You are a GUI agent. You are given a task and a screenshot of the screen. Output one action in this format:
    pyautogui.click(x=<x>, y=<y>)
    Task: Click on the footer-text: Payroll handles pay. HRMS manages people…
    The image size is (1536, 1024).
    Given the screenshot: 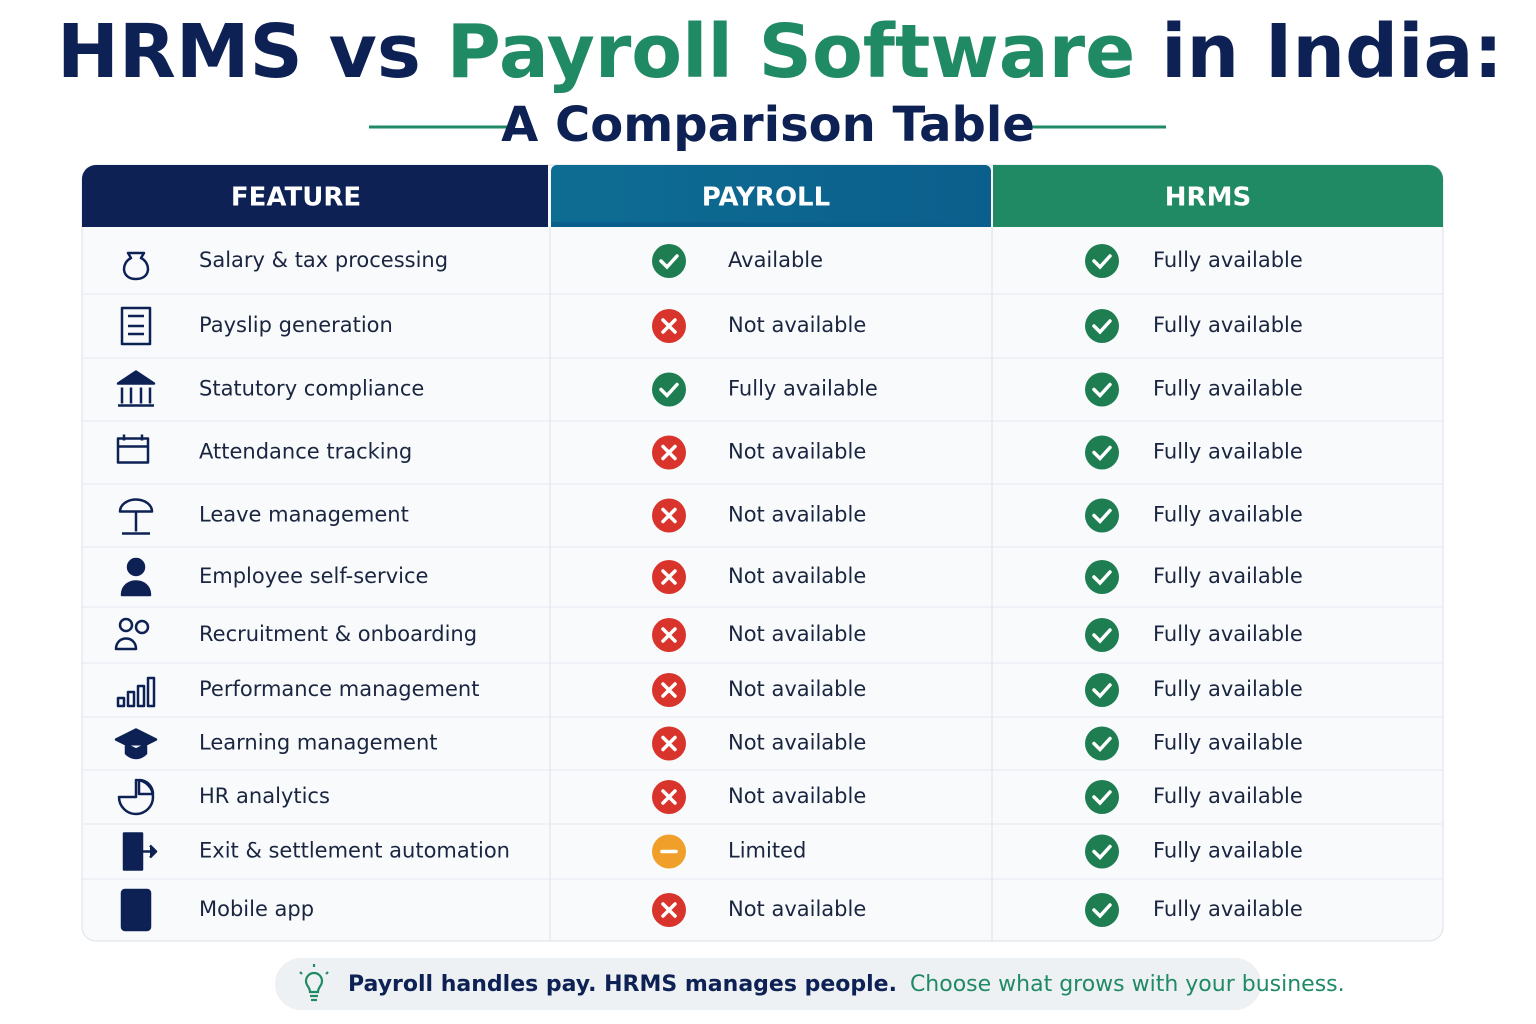 What is the action you would take?
    pyautogui.click(x=846, y=984)
    